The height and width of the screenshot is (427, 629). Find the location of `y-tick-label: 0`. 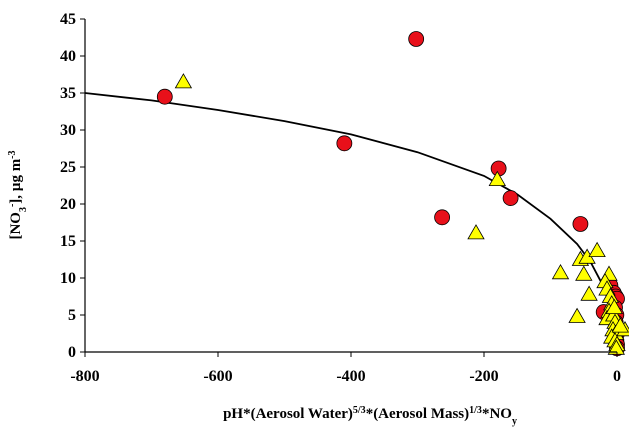

y-tick-label: 0 is located at coordinates (72, 352).